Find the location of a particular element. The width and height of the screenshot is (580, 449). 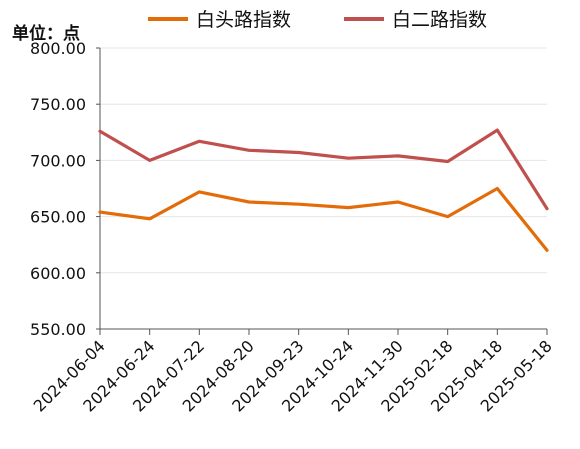

legend-label-baitou: 白头路指数 is located at coordinates (243, 20).